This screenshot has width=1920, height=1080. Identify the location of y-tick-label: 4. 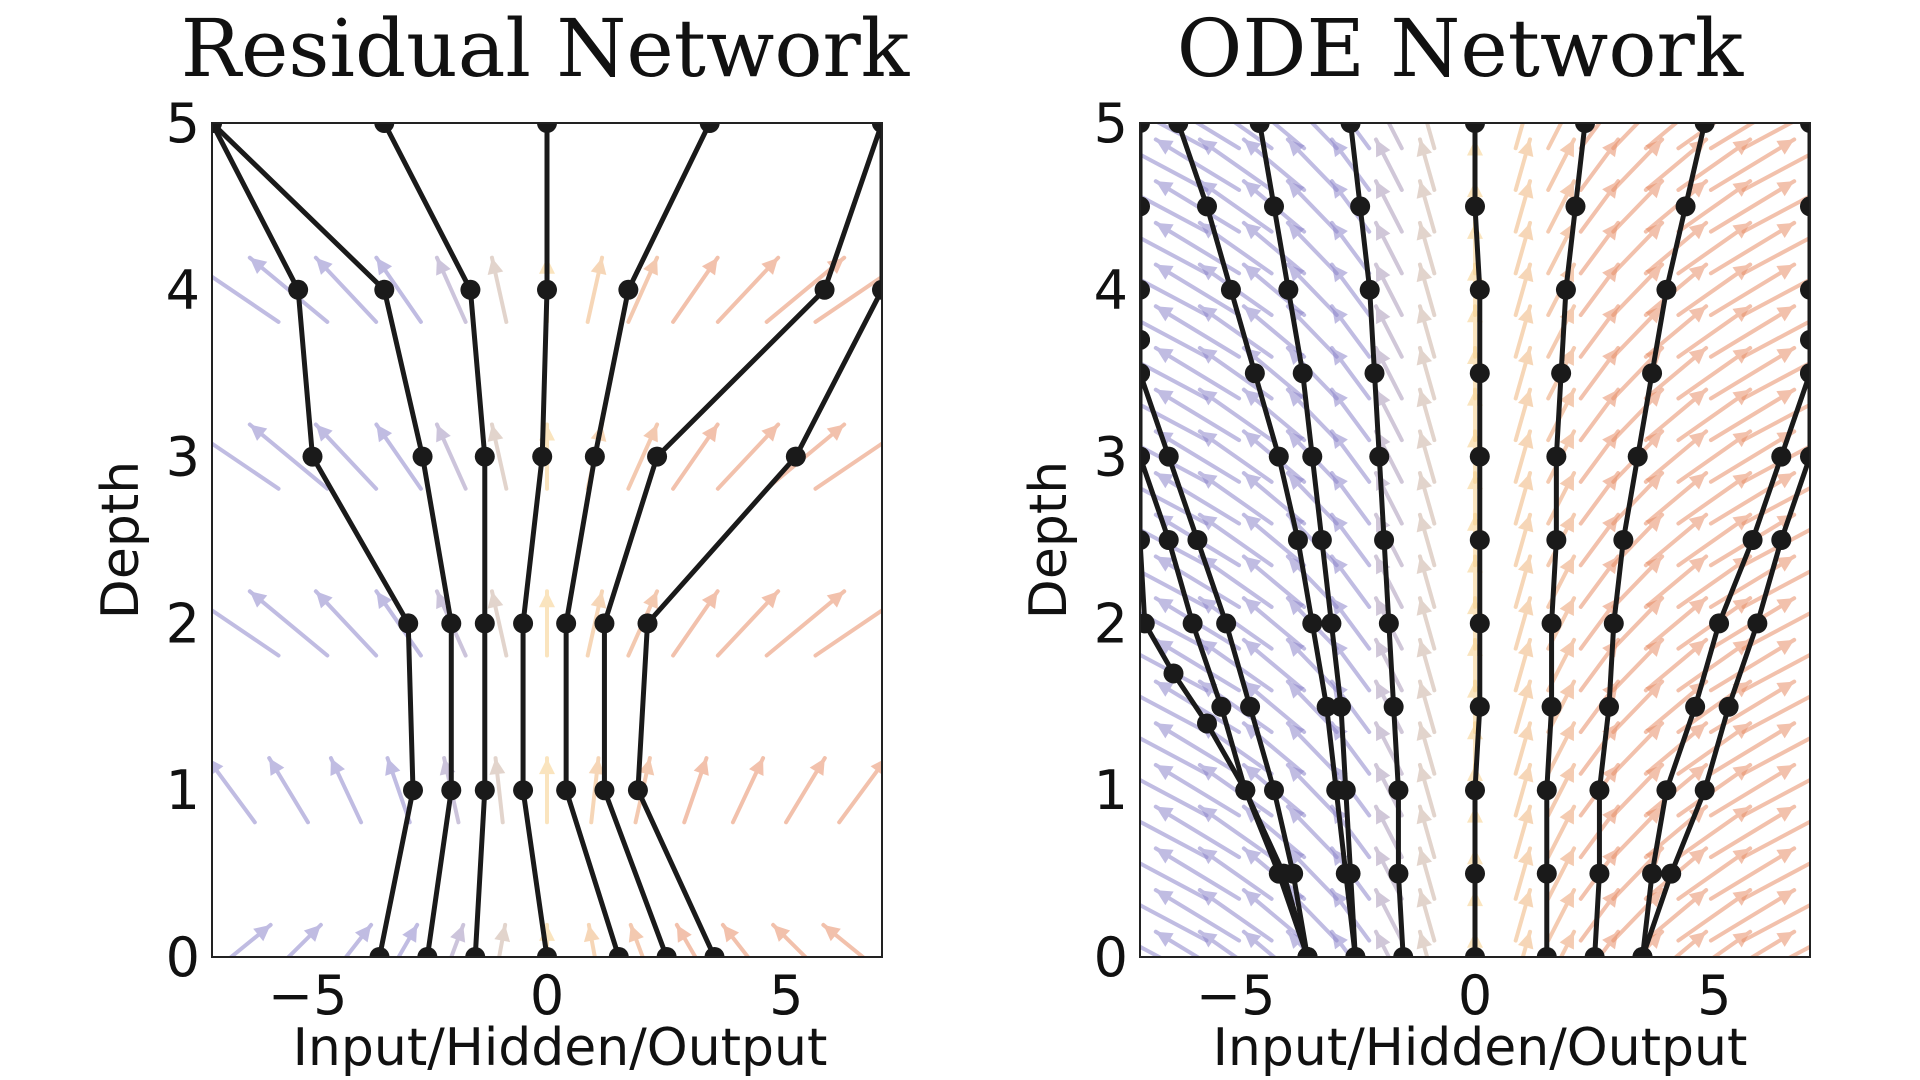
(1111, 290).